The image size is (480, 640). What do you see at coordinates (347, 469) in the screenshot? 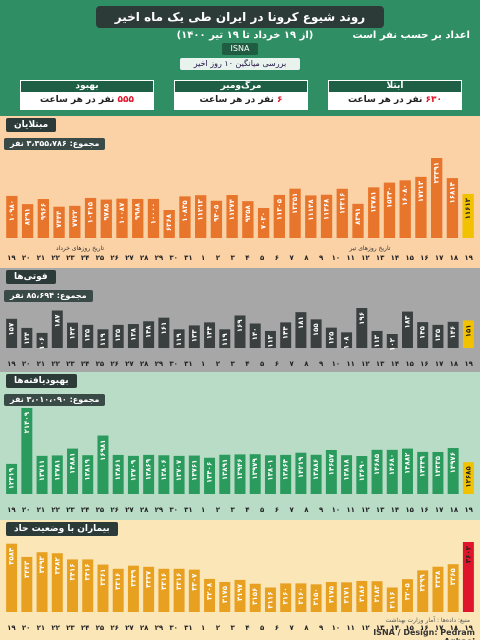
I see `recovered-data-label: ۱۳۸۱۸` at bounding box center [347, 469].